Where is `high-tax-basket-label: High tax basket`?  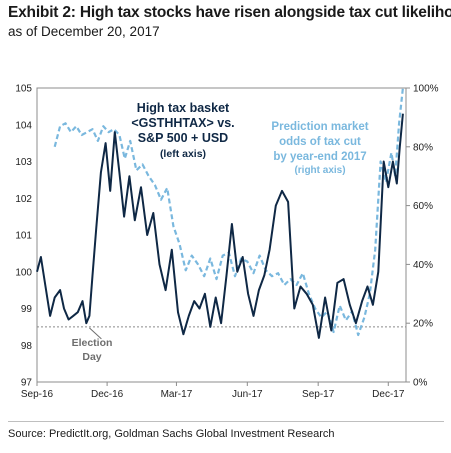
high-tax-basket-label: High tax basket is located at coordinates (183, 108).